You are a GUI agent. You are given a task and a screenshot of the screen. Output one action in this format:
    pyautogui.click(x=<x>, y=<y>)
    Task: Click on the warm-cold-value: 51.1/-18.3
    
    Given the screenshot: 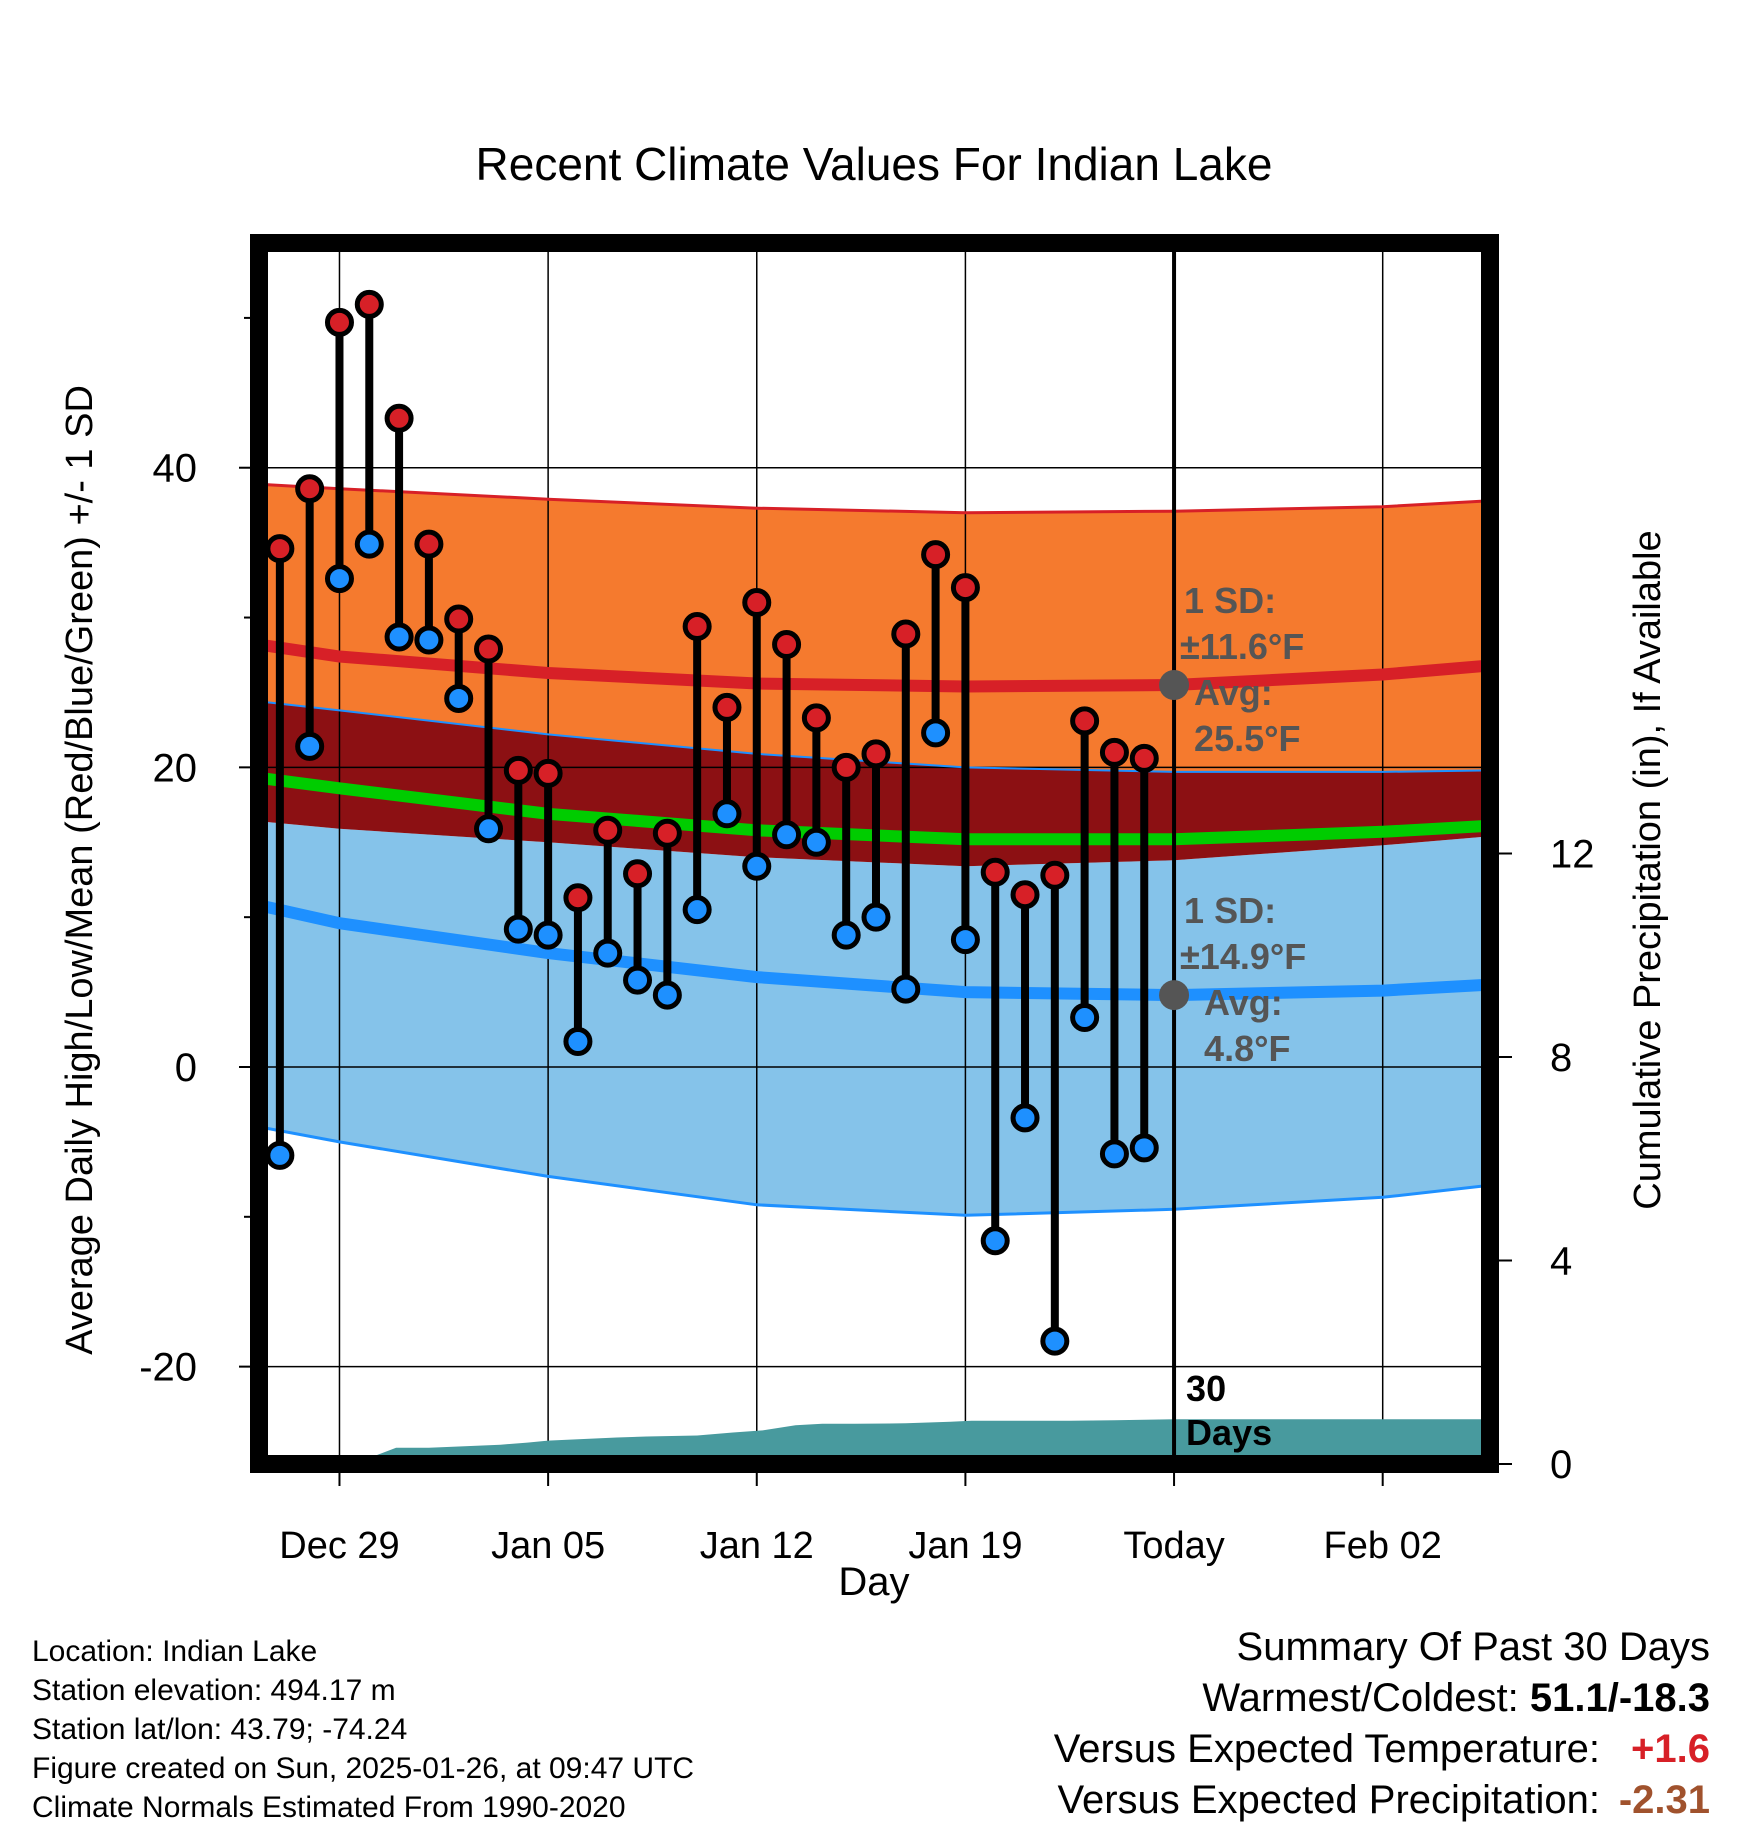 What is the action you would take?
    pyautogui.click(x=1619, y=1698)
    